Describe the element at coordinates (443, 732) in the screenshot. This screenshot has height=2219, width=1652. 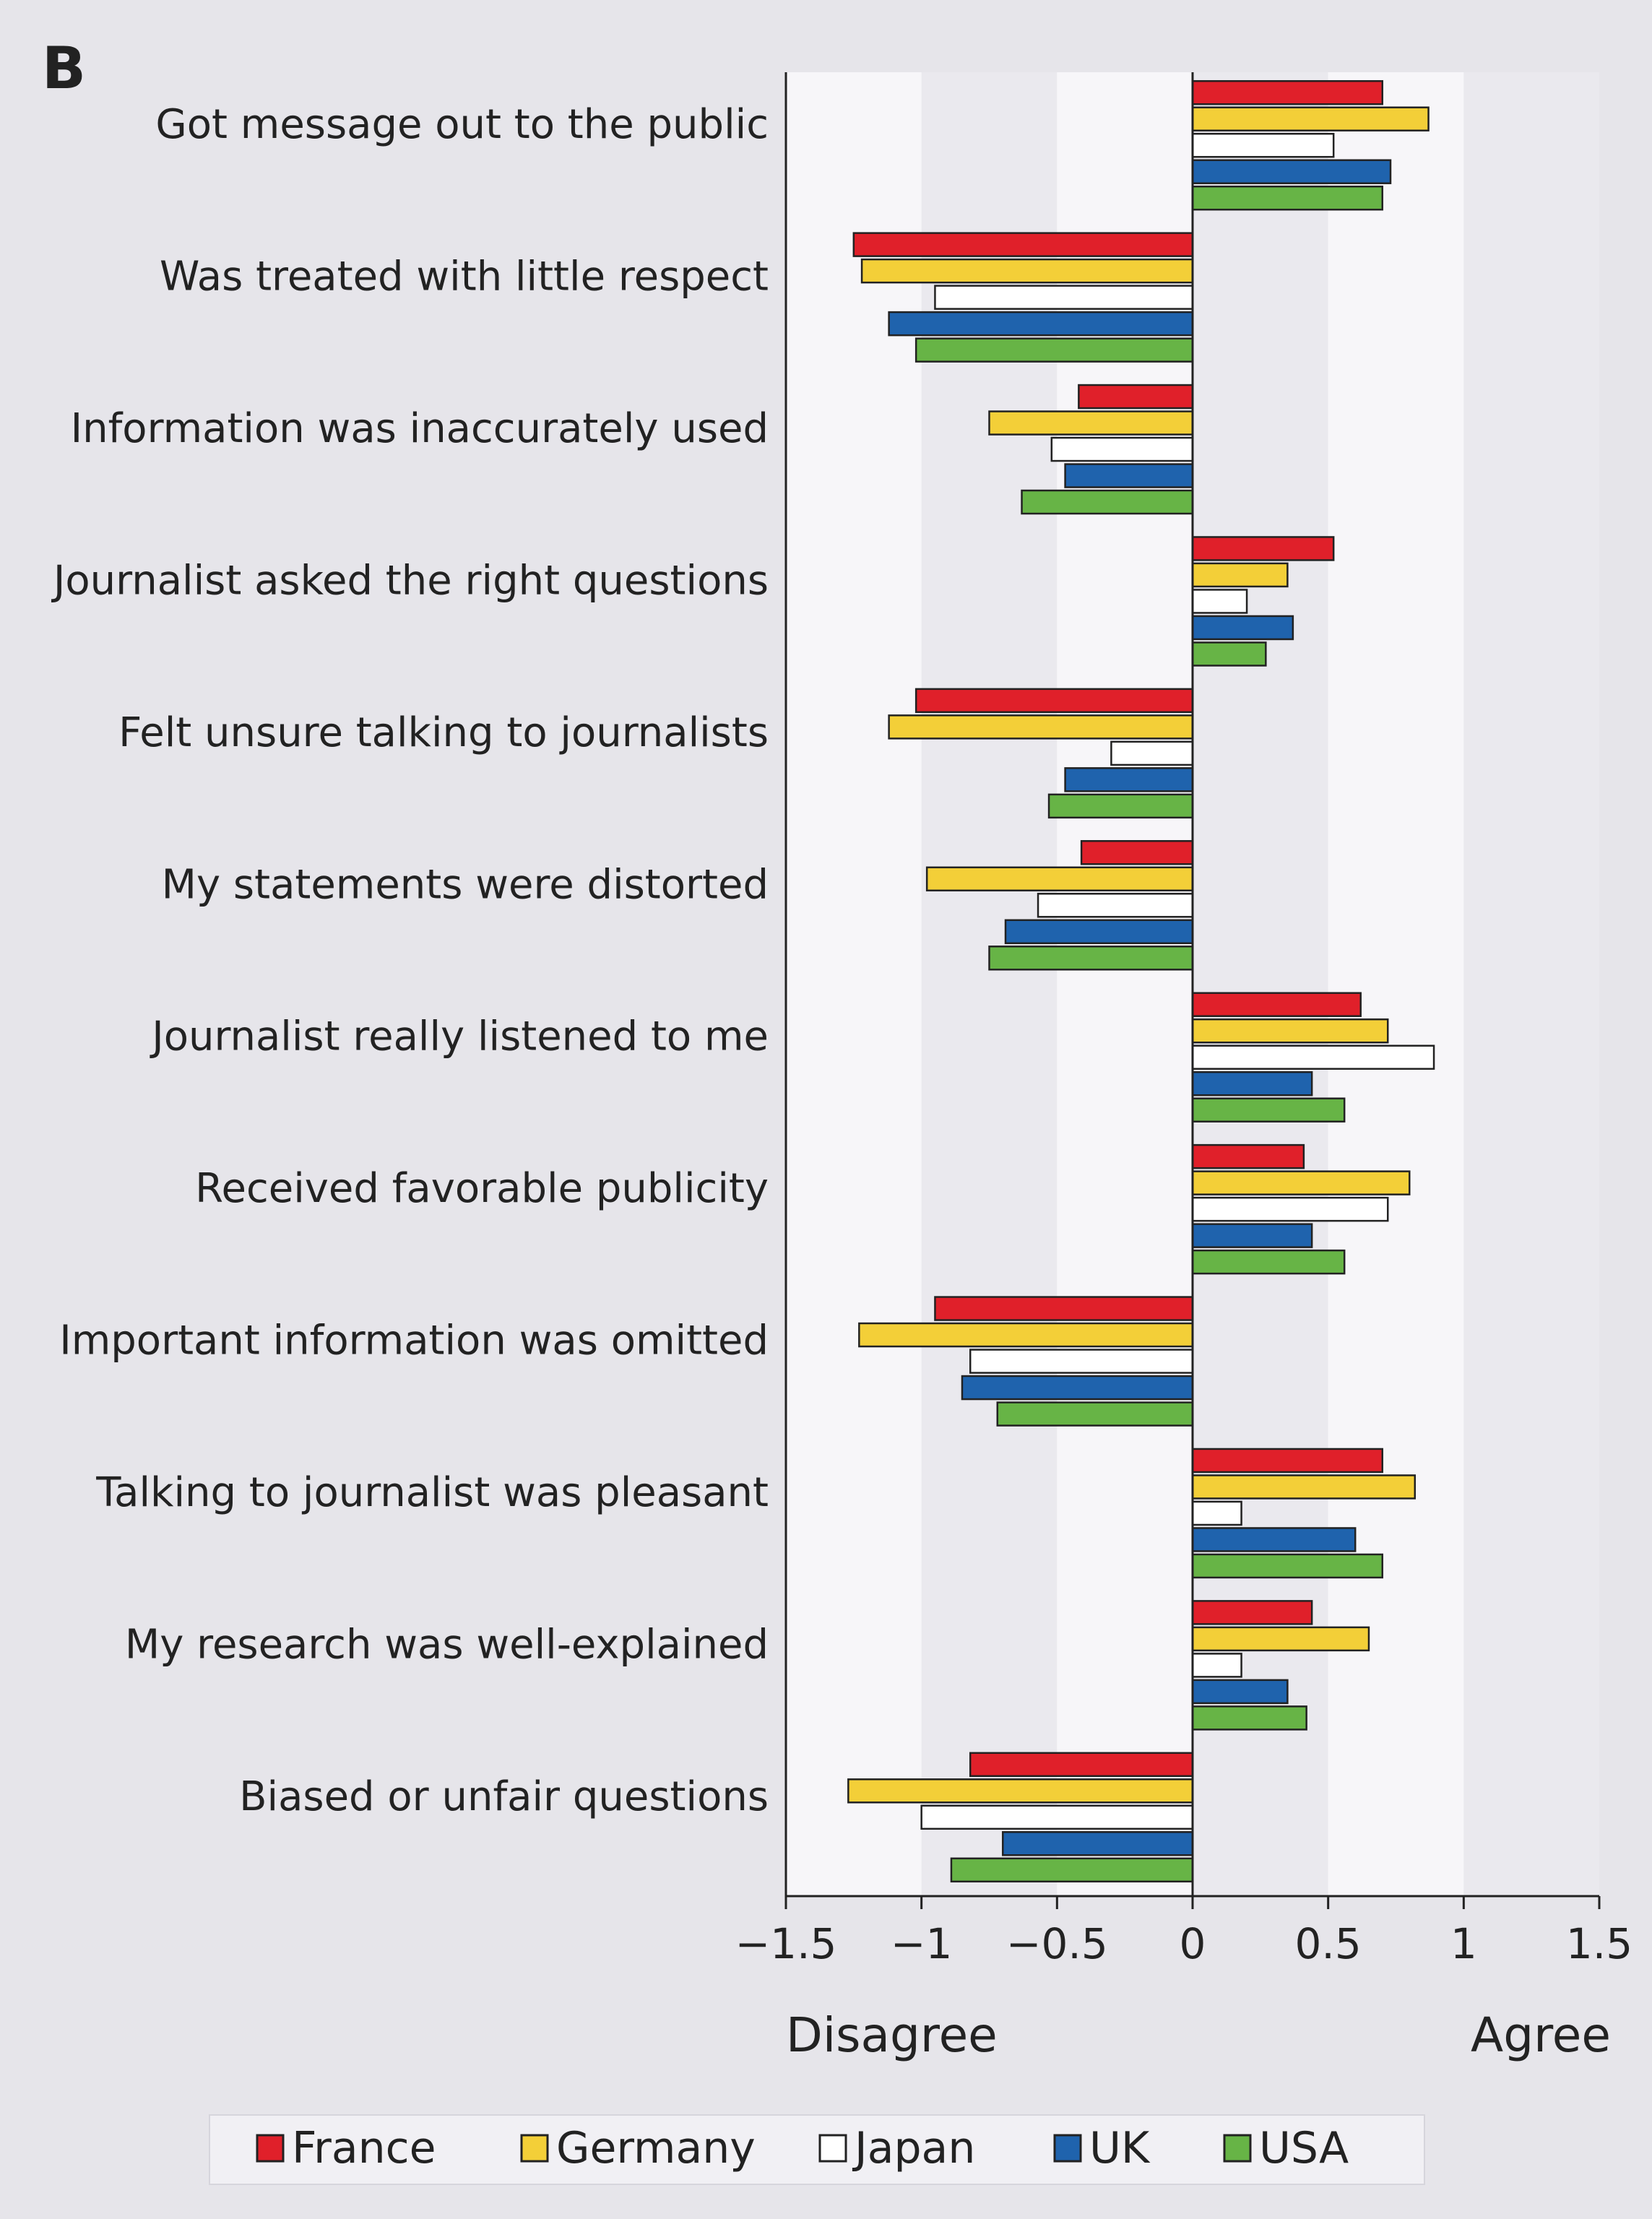
I see `category-label: Felt unsure talking to journalists` at that location.